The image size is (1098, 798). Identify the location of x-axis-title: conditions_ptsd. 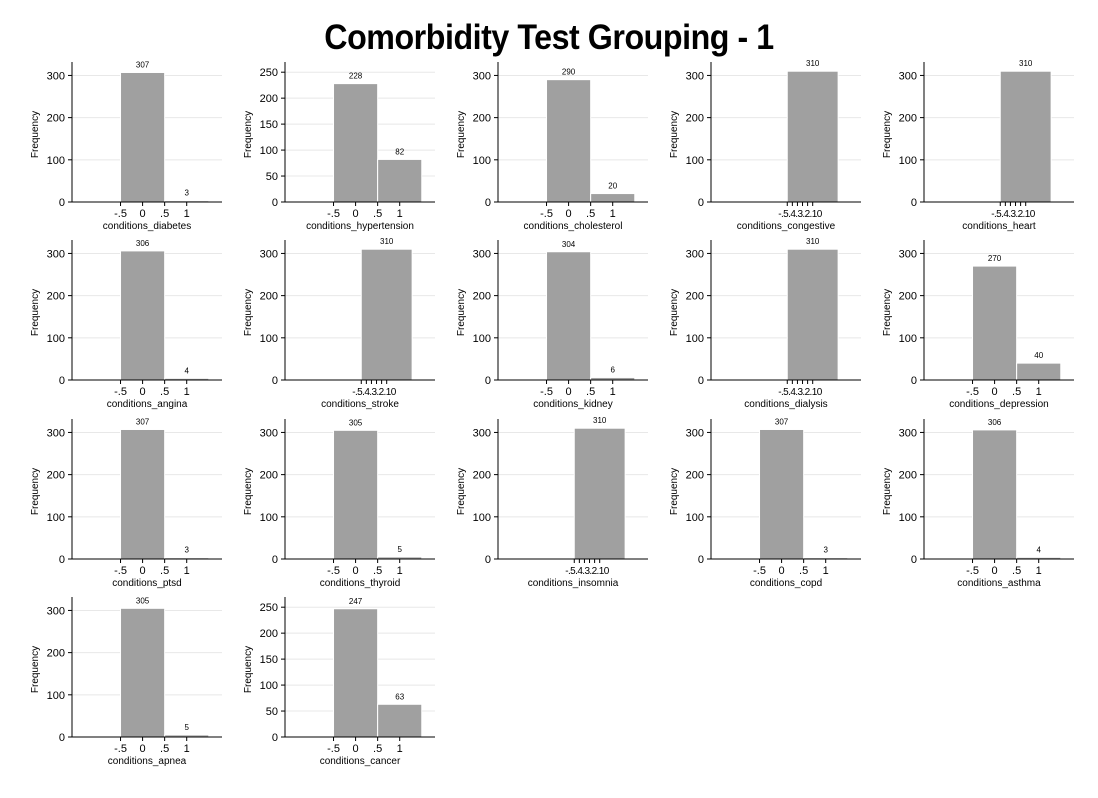
(147, 583).